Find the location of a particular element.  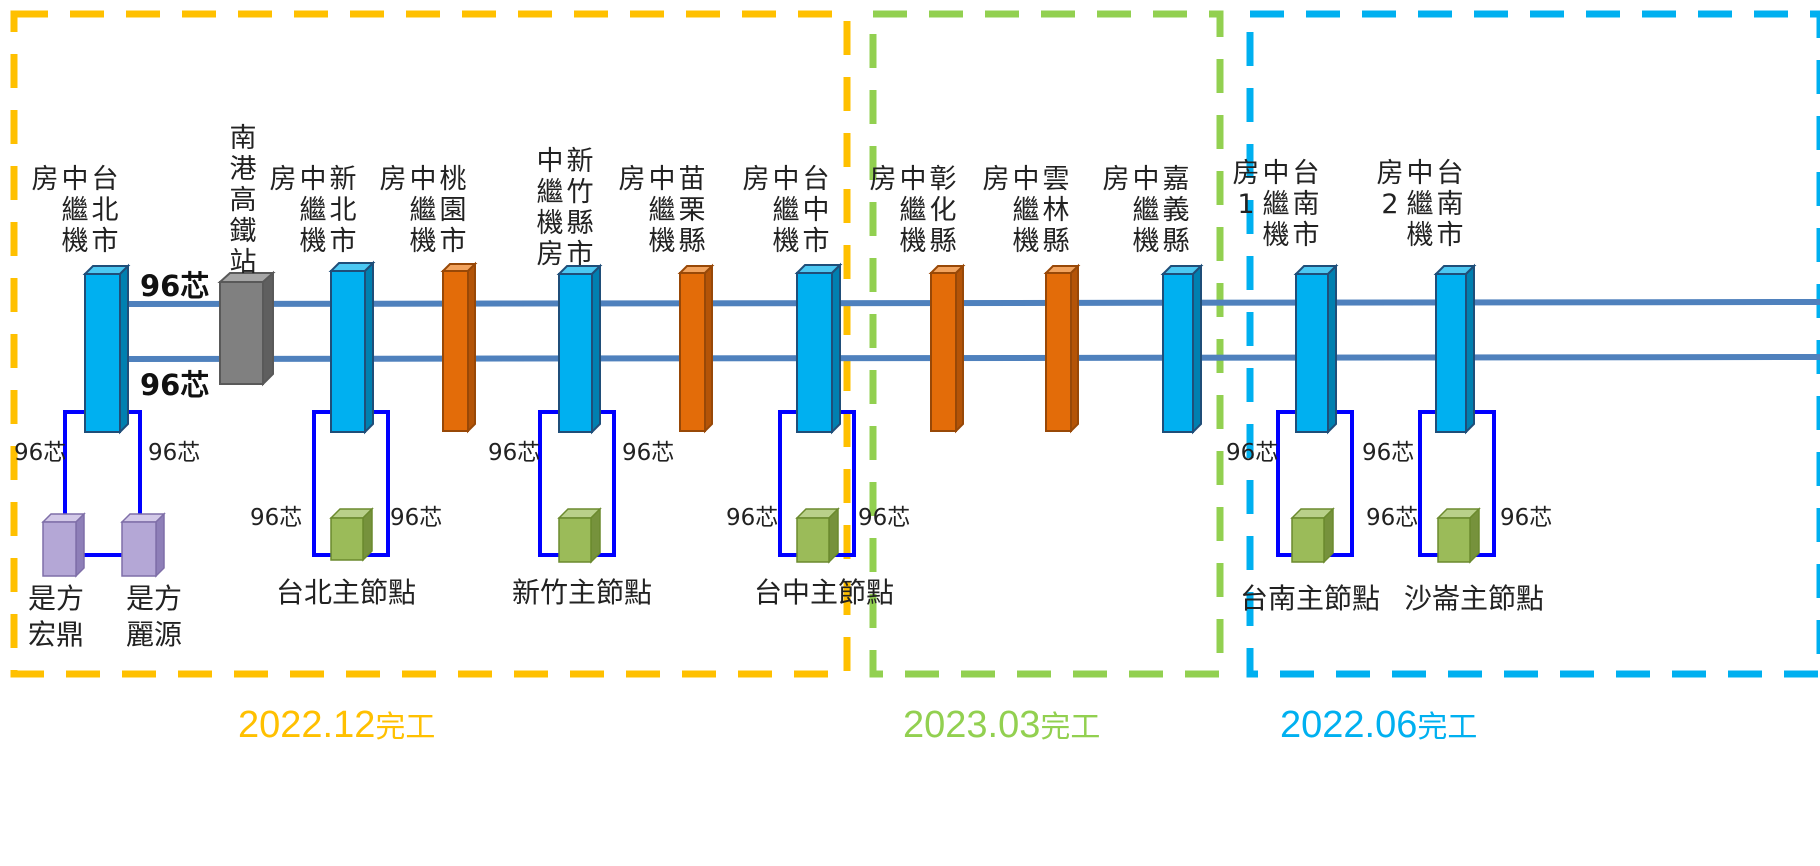

node-label-shalun-main: 沙崙主節點 is located at coordinates (1474, 598).